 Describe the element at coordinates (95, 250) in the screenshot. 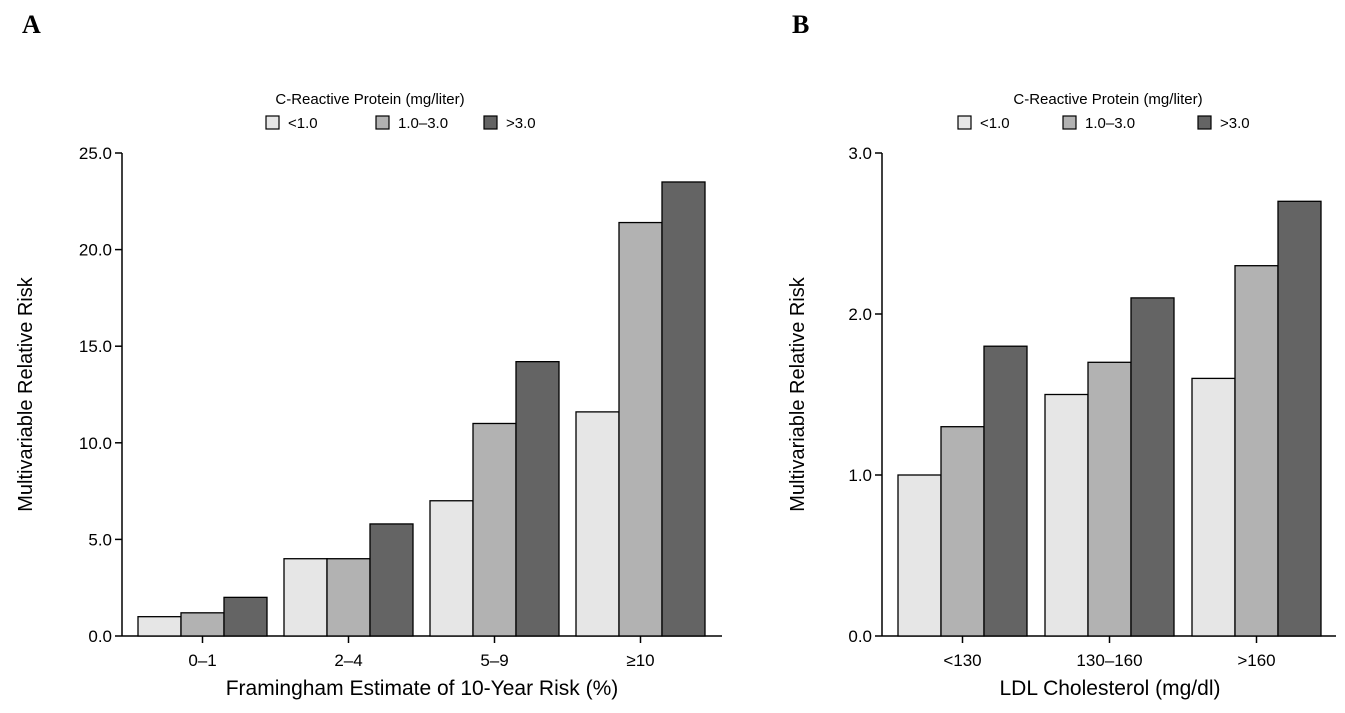

I see `y-tick-label: 20.0` at that location.